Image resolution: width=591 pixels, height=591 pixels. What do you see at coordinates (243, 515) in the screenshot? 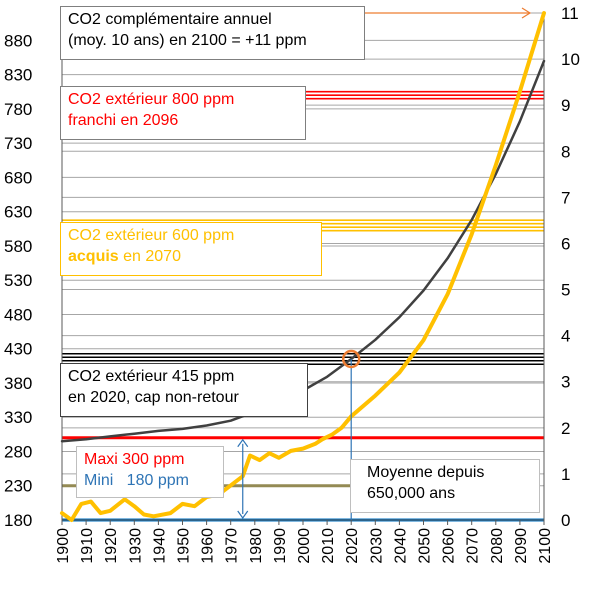
I see `range-arrow-head-bottom` at bounding box center [243, 515].